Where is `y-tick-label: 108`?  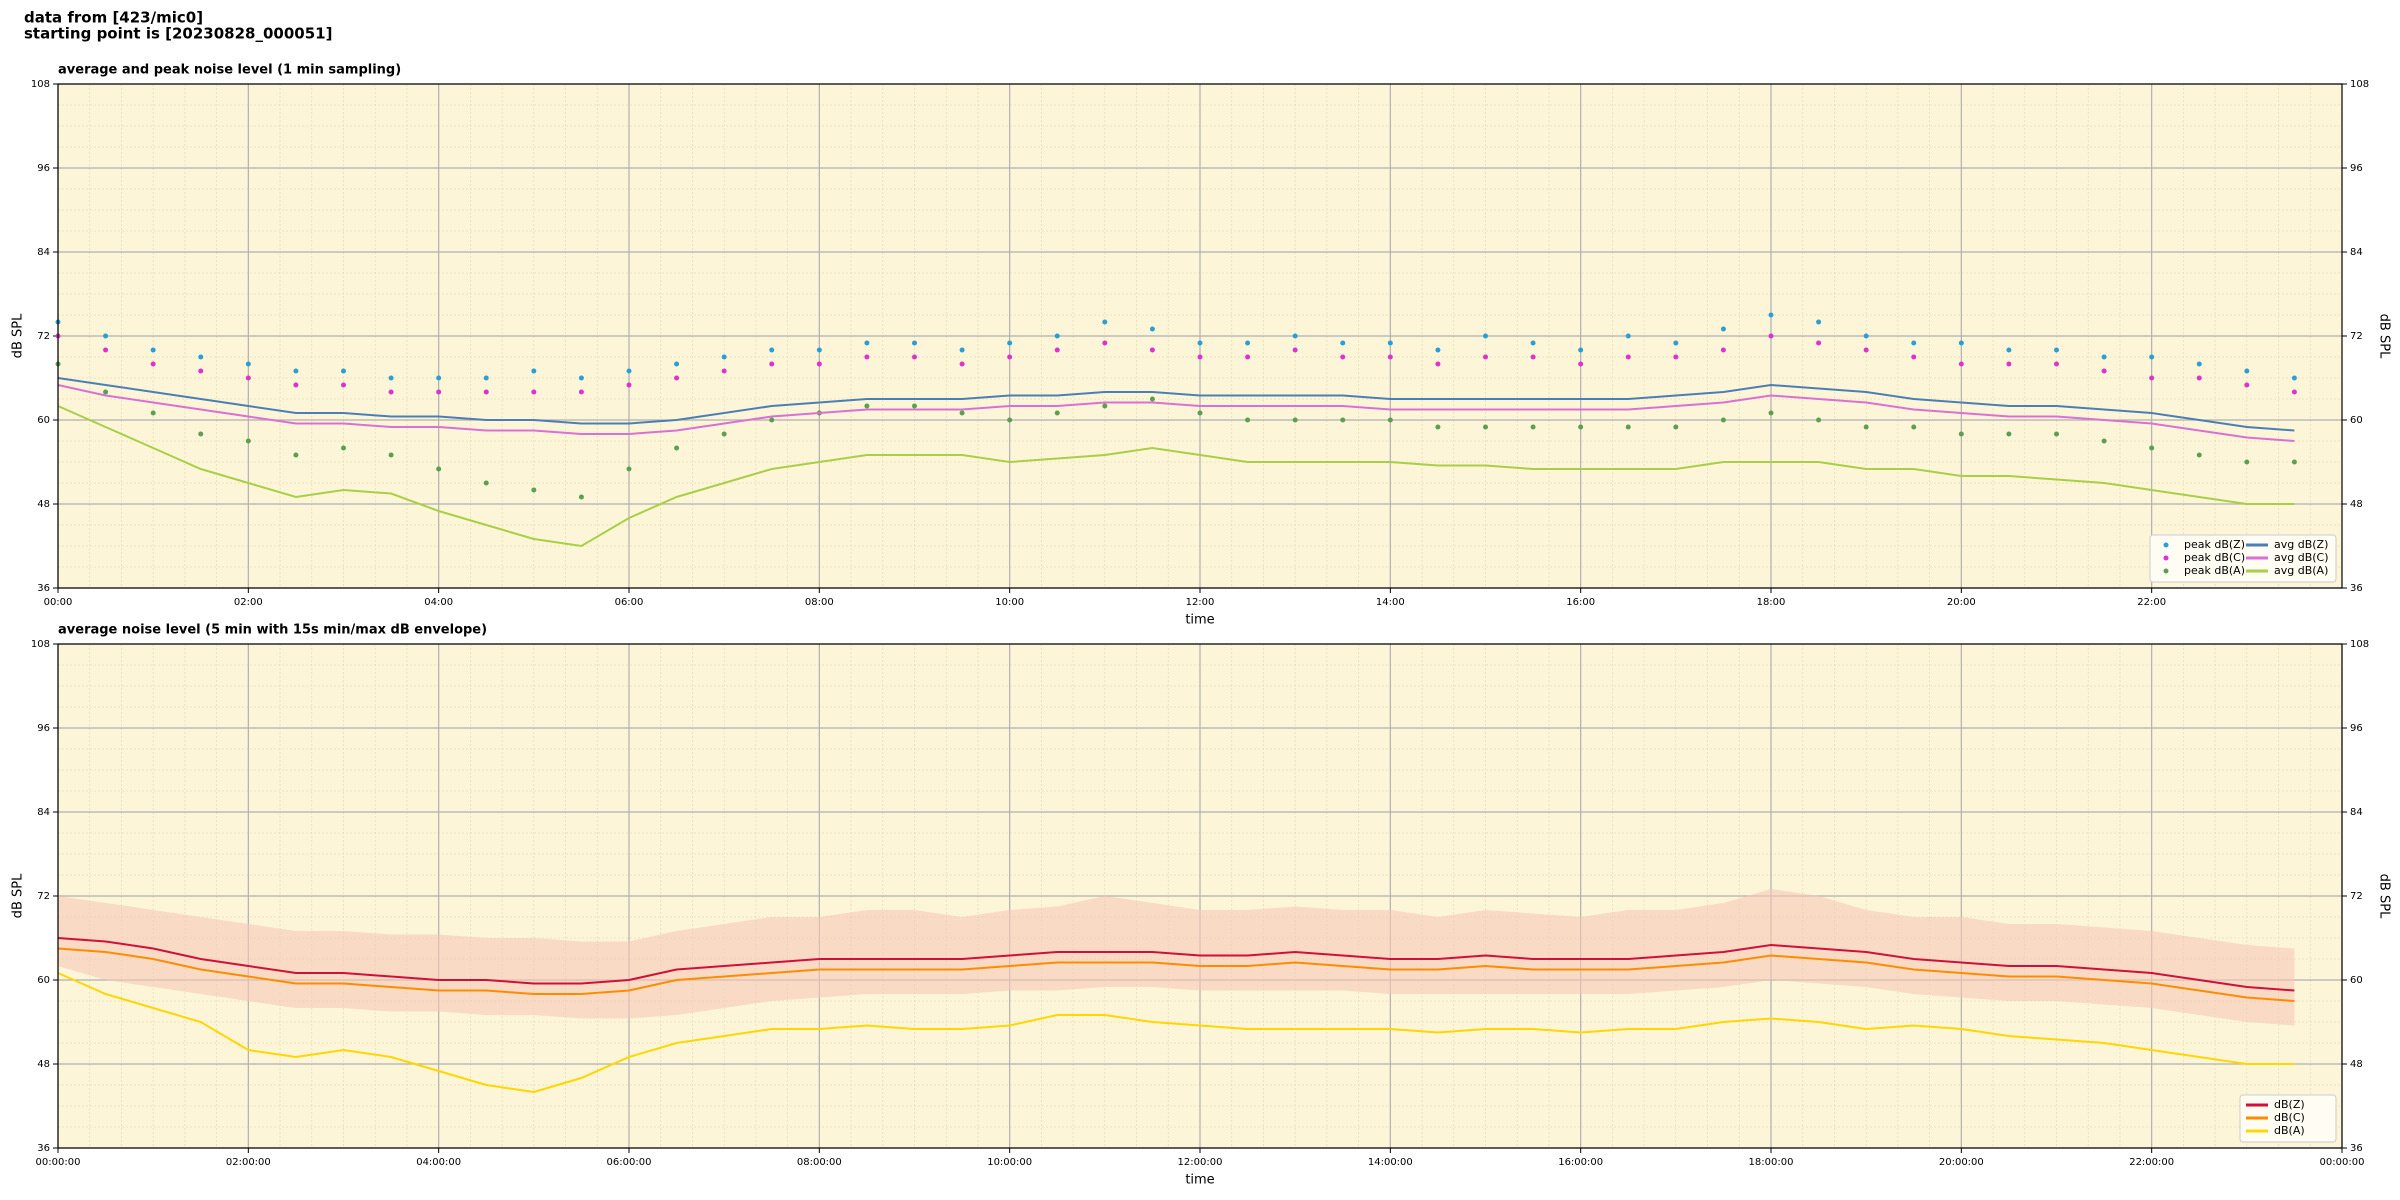
y-tick-label: 108 is located at coordinates (2359, 84).